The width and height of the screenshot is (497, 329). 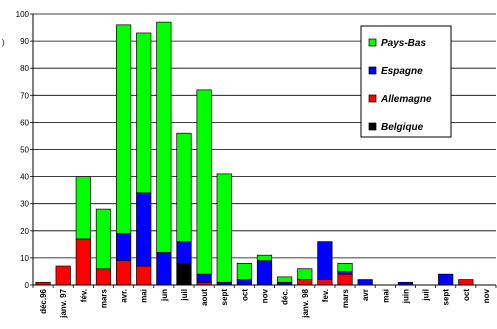 I want to click on legend-label: Allemagne, so click(x=406, y=99).